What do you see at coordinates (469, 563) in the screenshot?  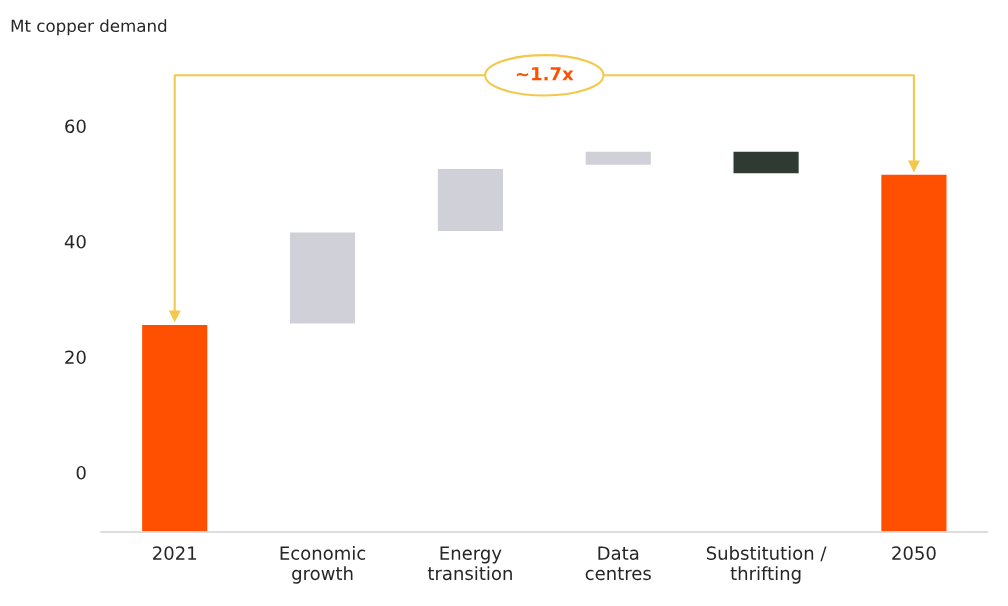 I see `x-tick-label: Energy transition` at bounding box center [469, 563].